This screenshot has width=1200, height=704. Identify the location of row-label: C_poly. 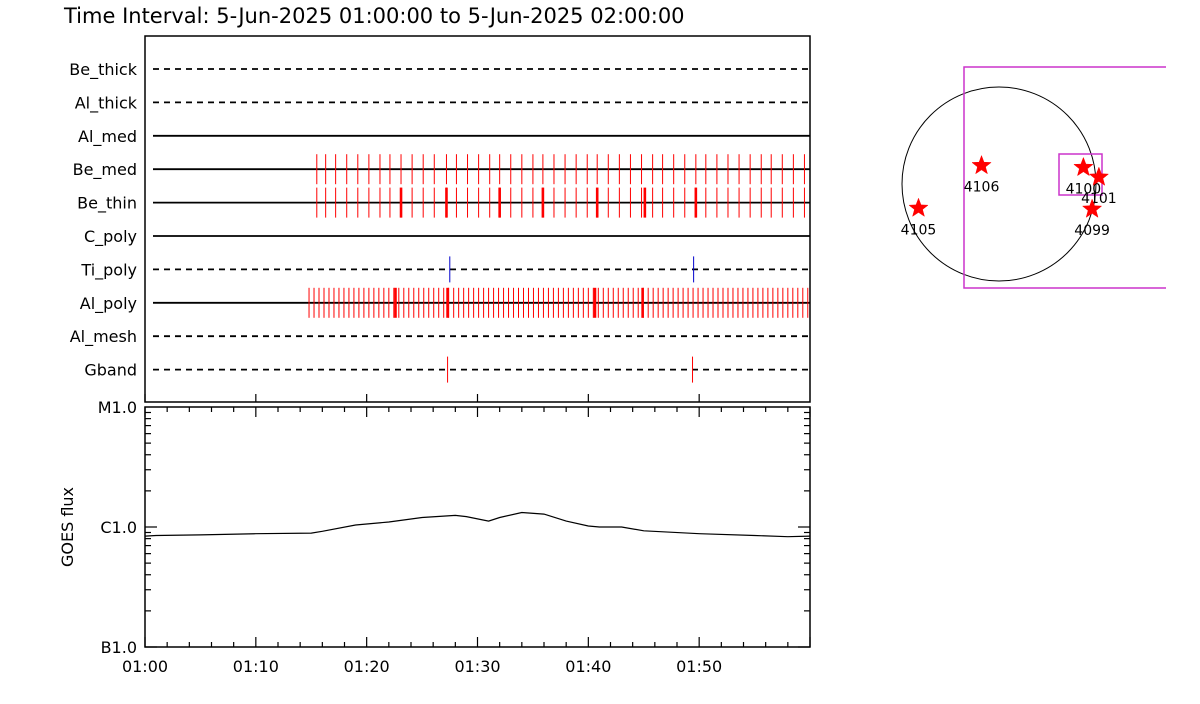
(110, 237).